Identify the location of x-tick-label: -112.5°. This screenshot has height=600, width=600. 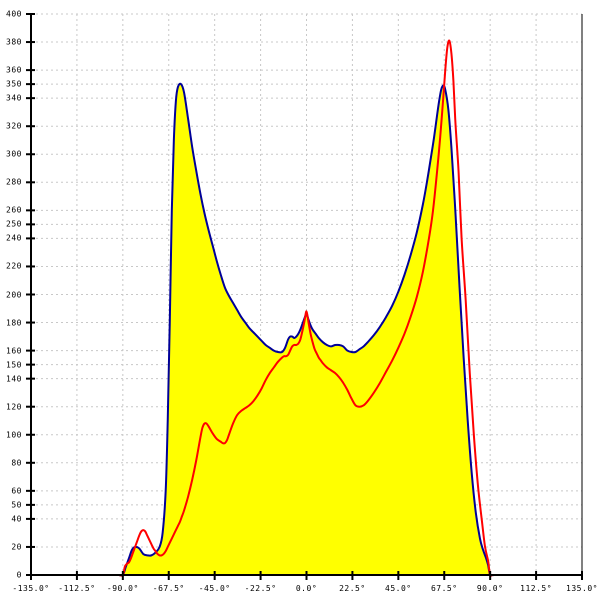
(77, 588).